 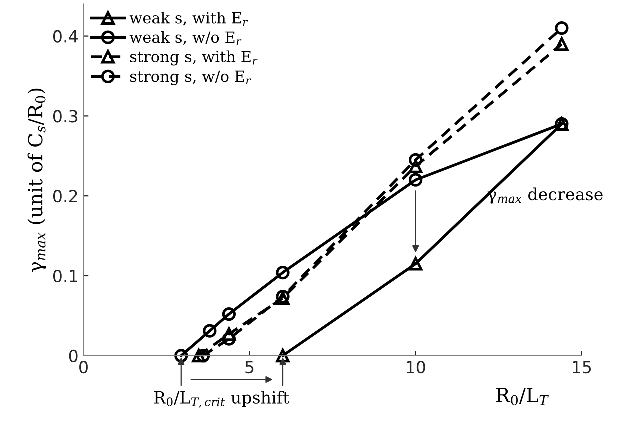 I want to click on x-axis-title: R$_{0}$/L$_{T}$, so click(x=522, y=397).